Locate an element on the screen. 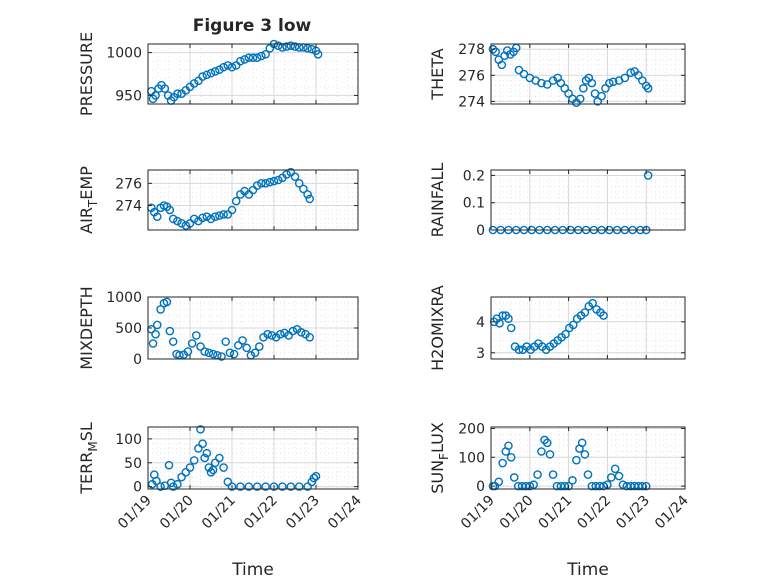 The height and width of the screenshot is (583, 778). x-tick-label: 01/23 is located at coordinates (633, 513).